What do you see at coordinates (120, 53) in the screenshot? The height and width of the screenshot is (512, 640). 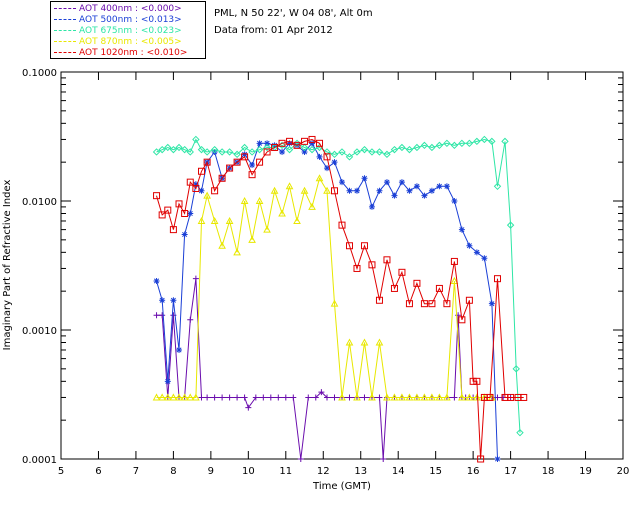 I see `legend-item-1020nm: AOT 1020nm : <0.010>` at bounding box center [120, 53].